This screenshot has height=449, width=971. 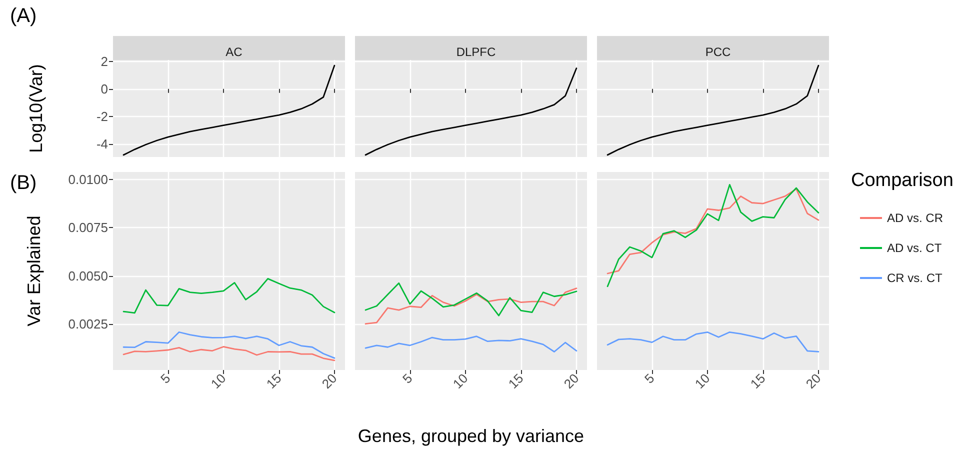 I want to click on chart-title: AC, so click(x=234, y=52).